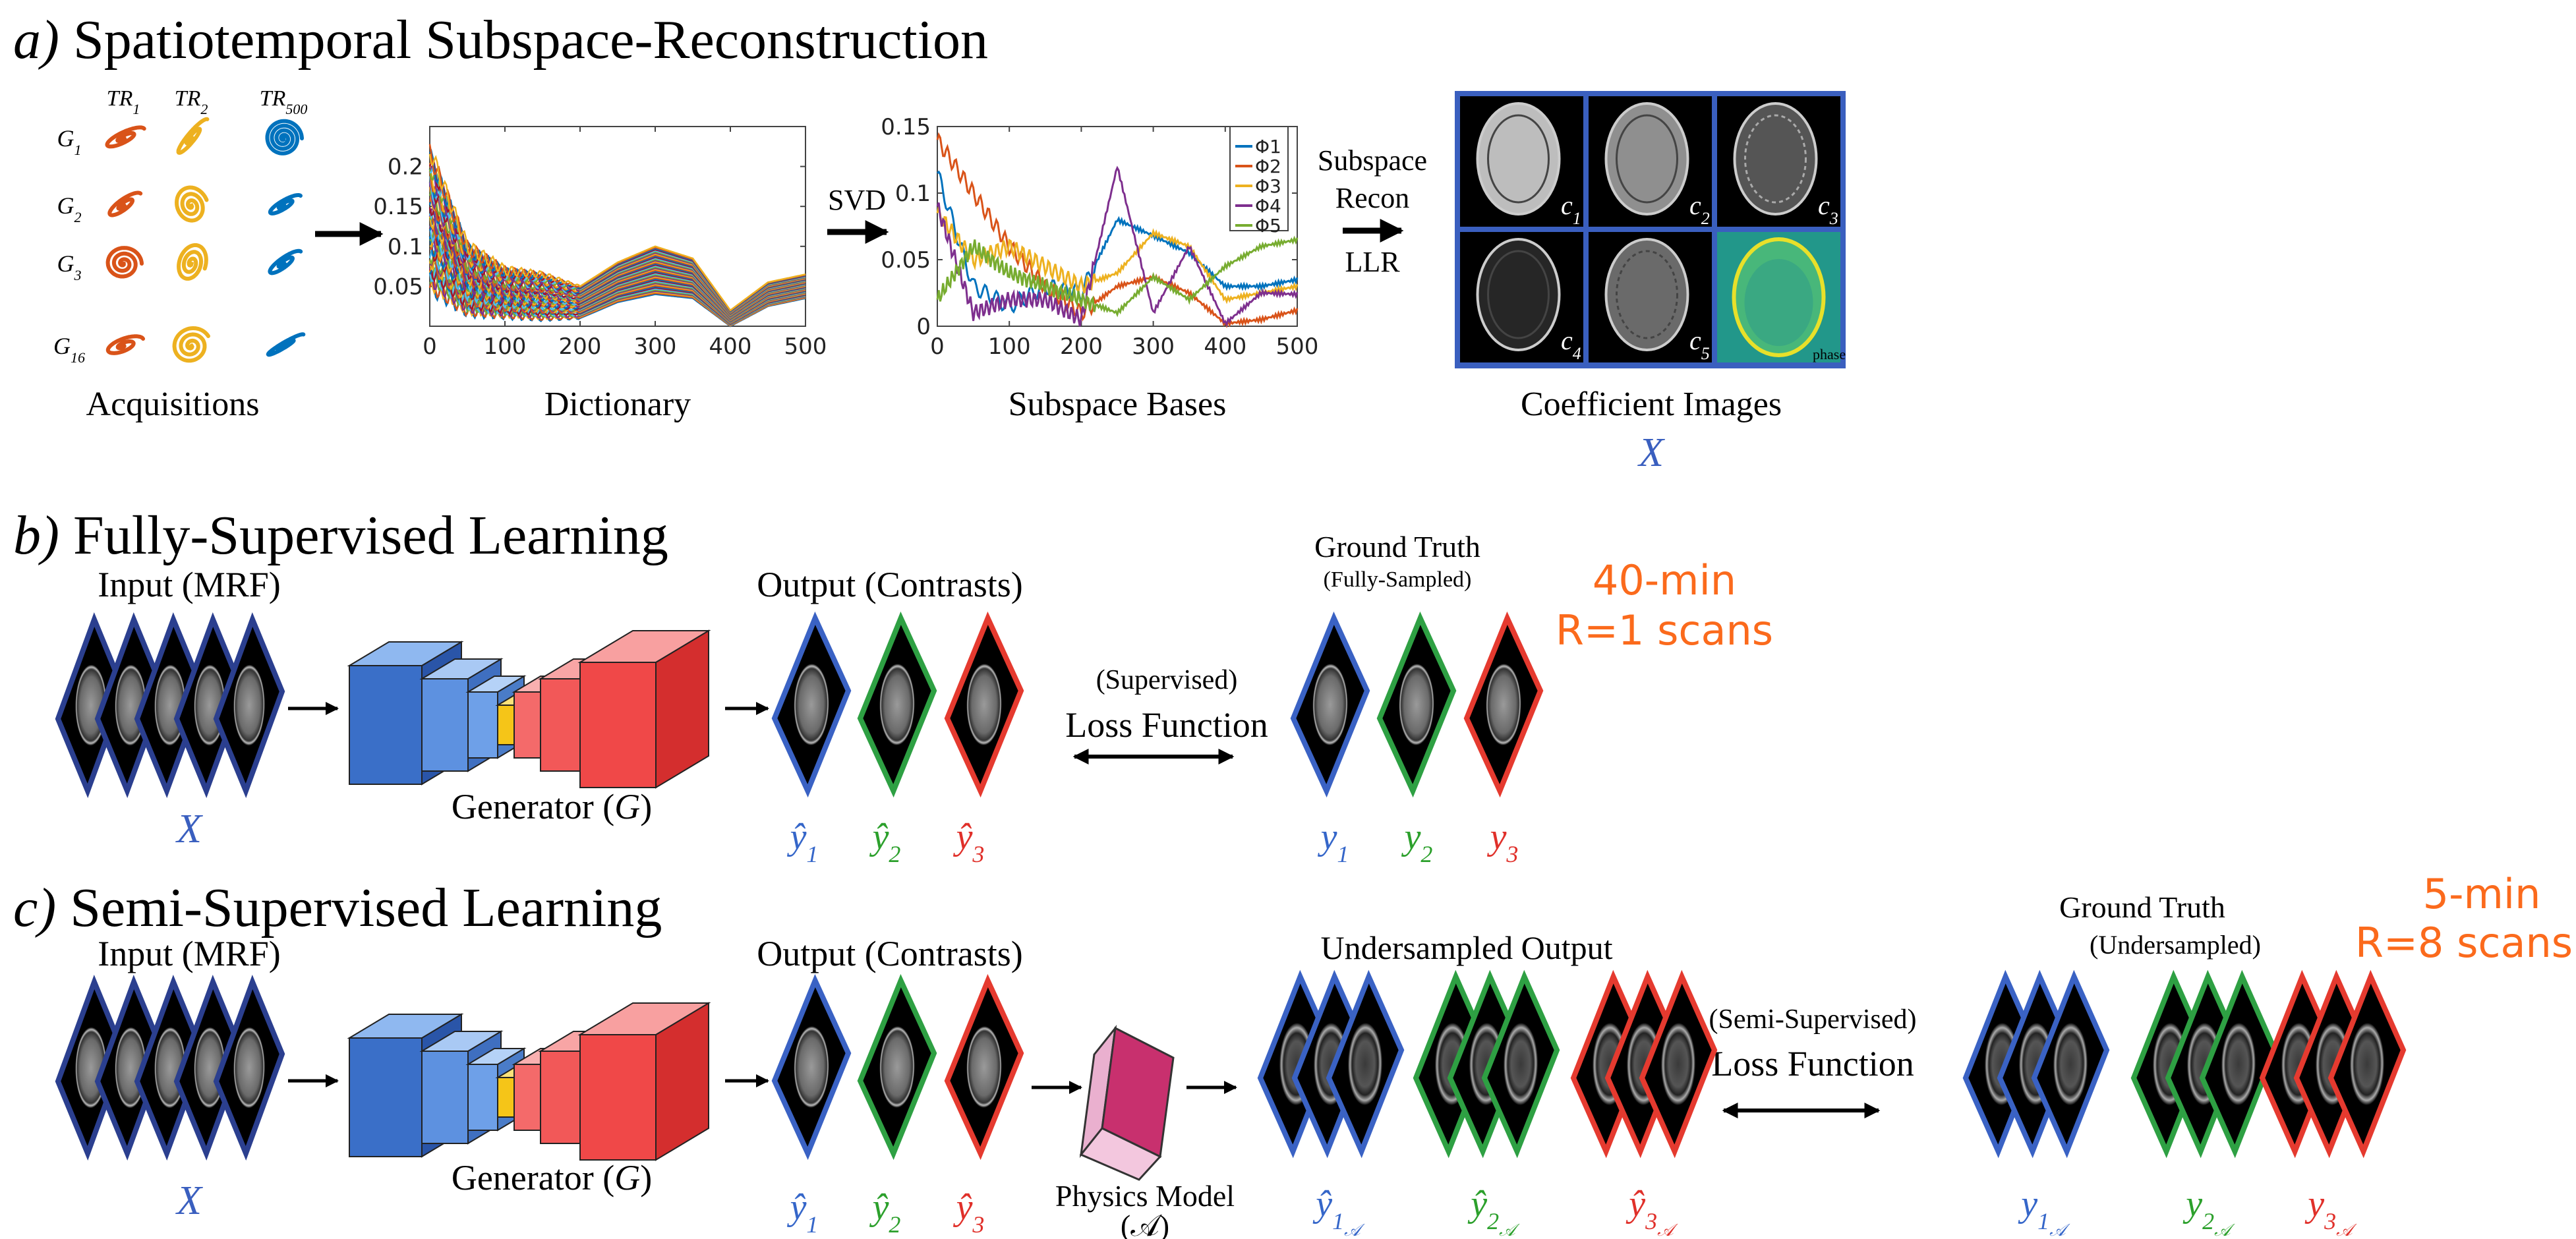 This screenshot has height=1239, width=2576. Describe the element at coordinates (2176, 945) in the screenshot. I see `ground-truth-sub: (Undersampled)` at that location.